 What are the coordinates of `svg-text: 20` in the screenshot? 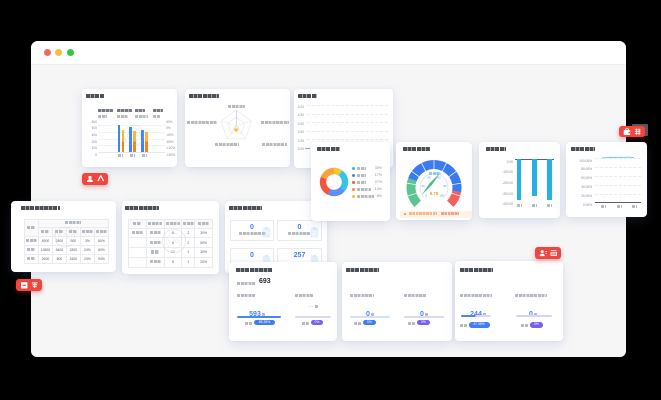 It's located at (423, 186).